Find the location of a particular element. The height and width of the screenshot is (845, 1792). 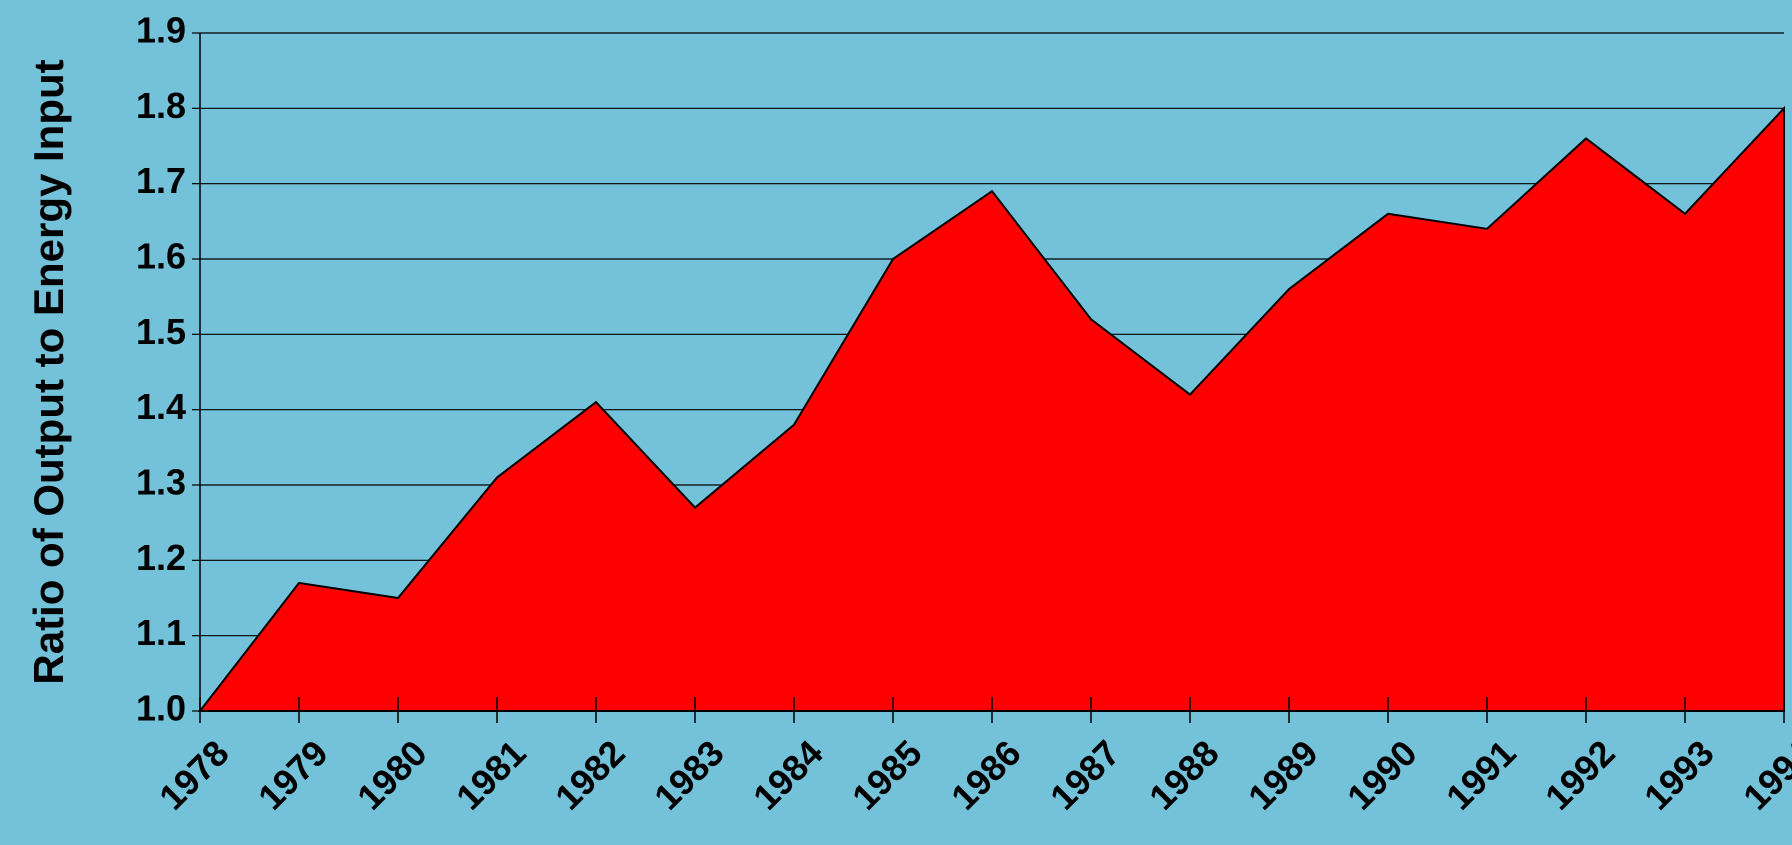

x-tick-label: 1980 is located at coordinates (392, 775).